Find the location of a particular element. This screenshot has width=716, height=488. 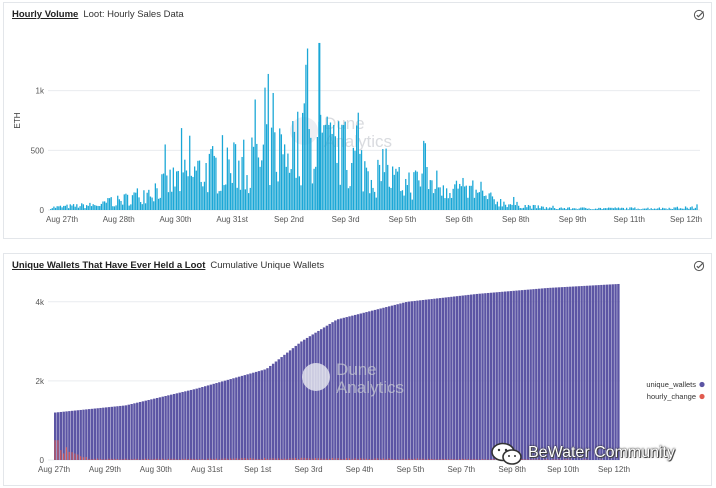

hourly-volume-title: Hourly Volume is located at coordinates (45, 14).